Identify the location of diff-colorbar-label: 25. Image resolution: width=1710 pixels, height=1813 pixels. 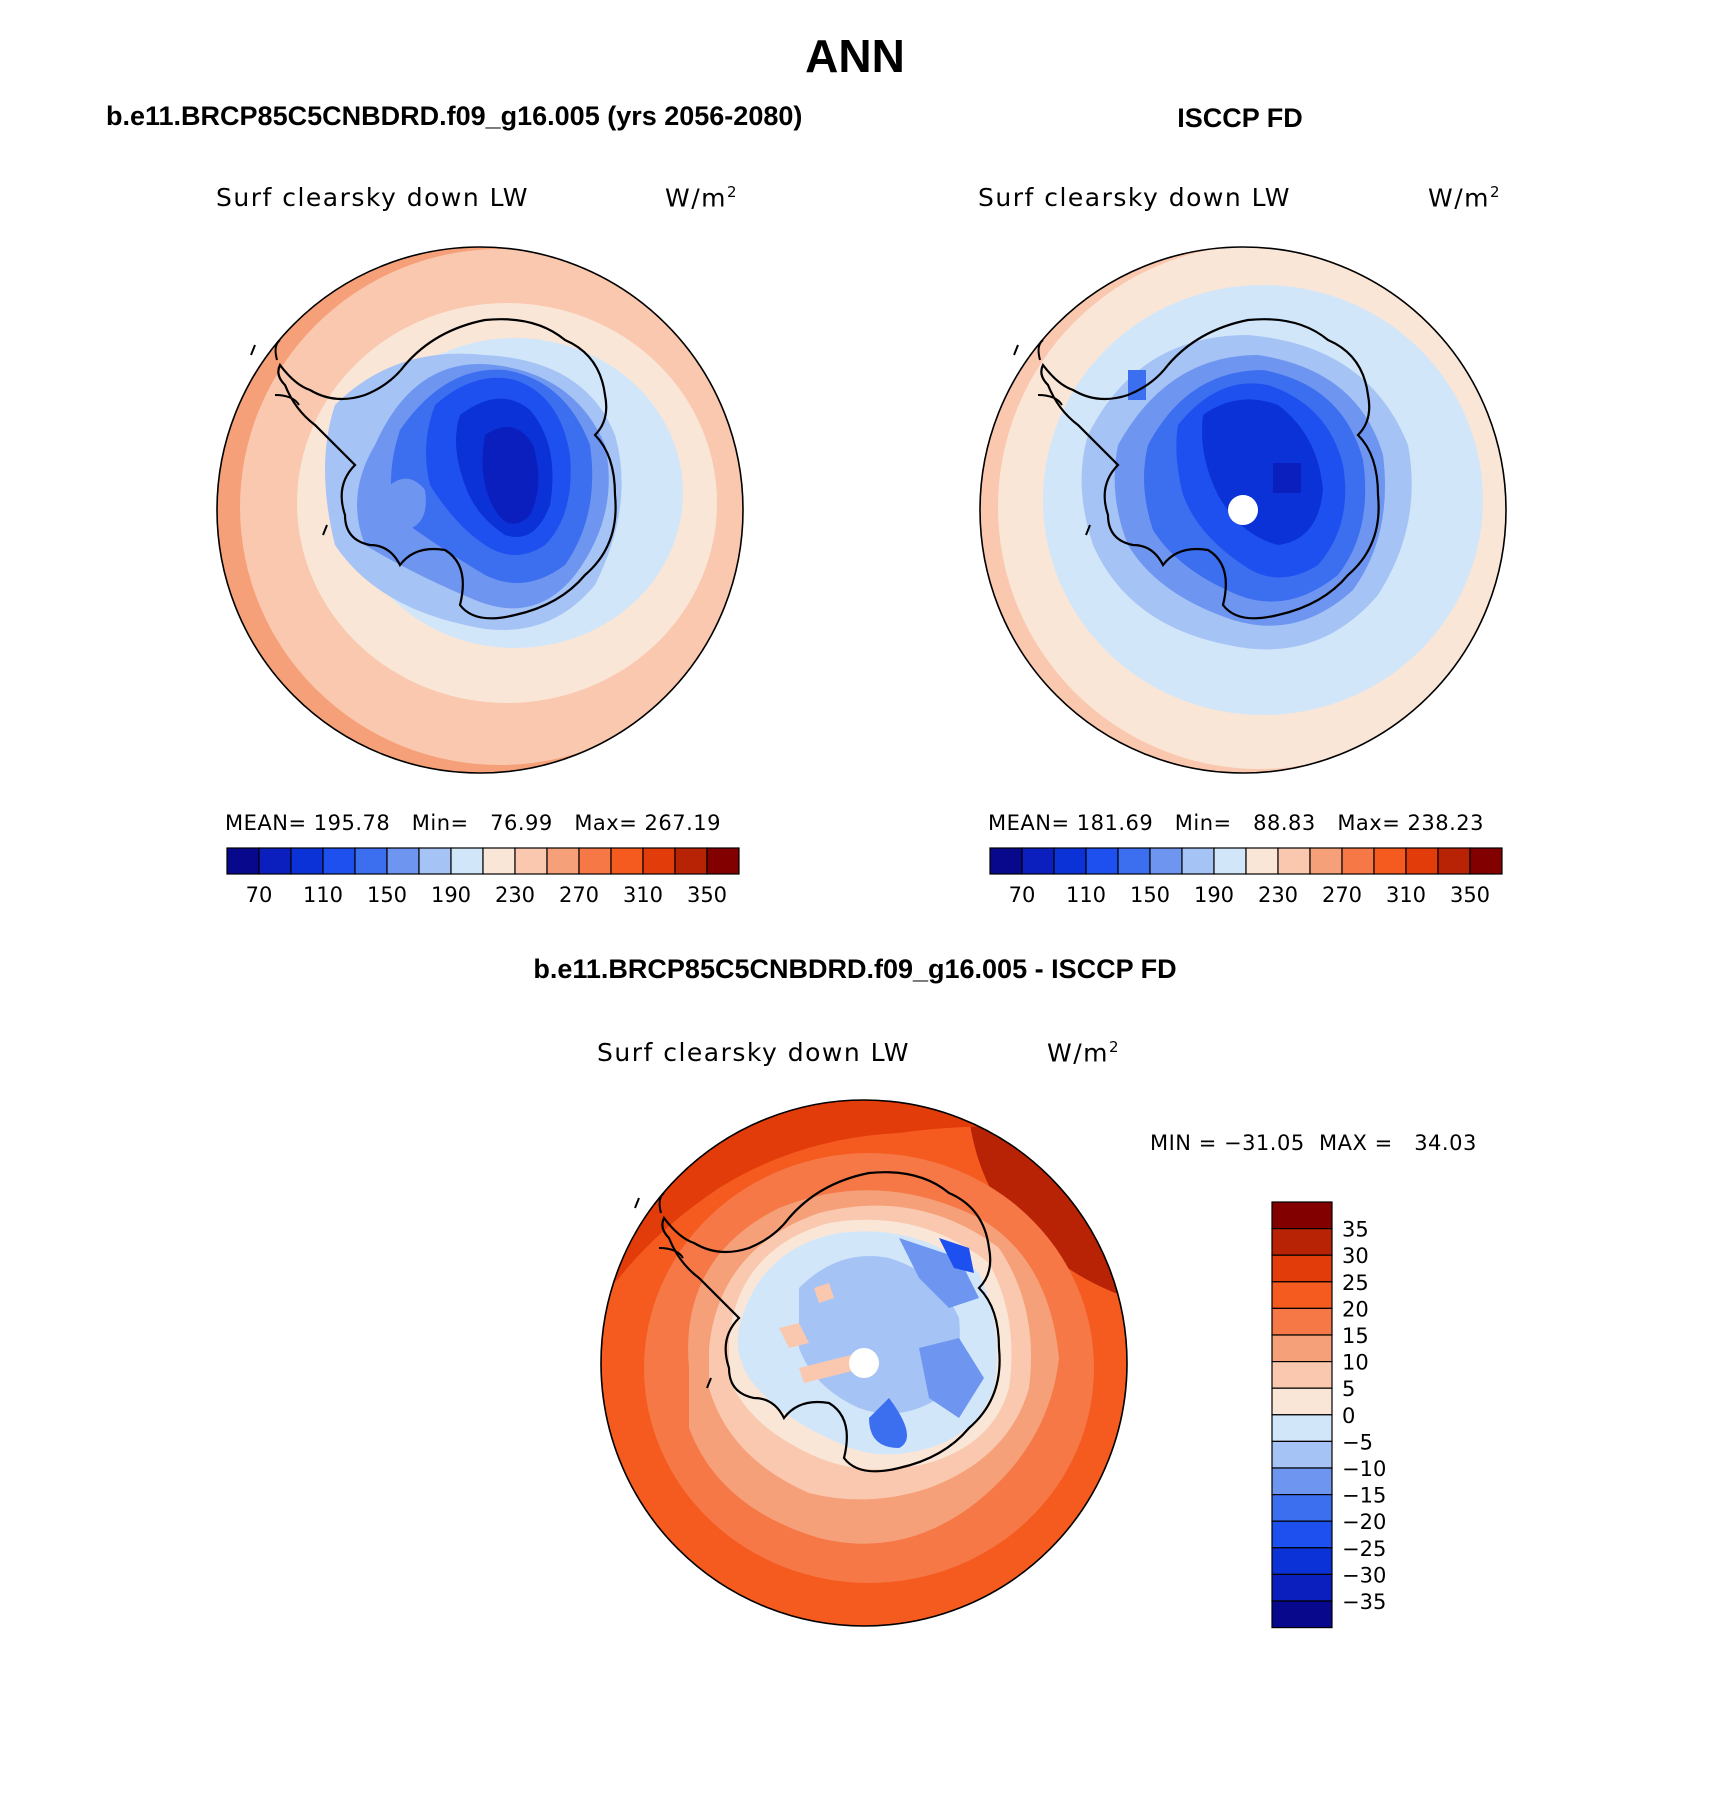
(1355, 1283).